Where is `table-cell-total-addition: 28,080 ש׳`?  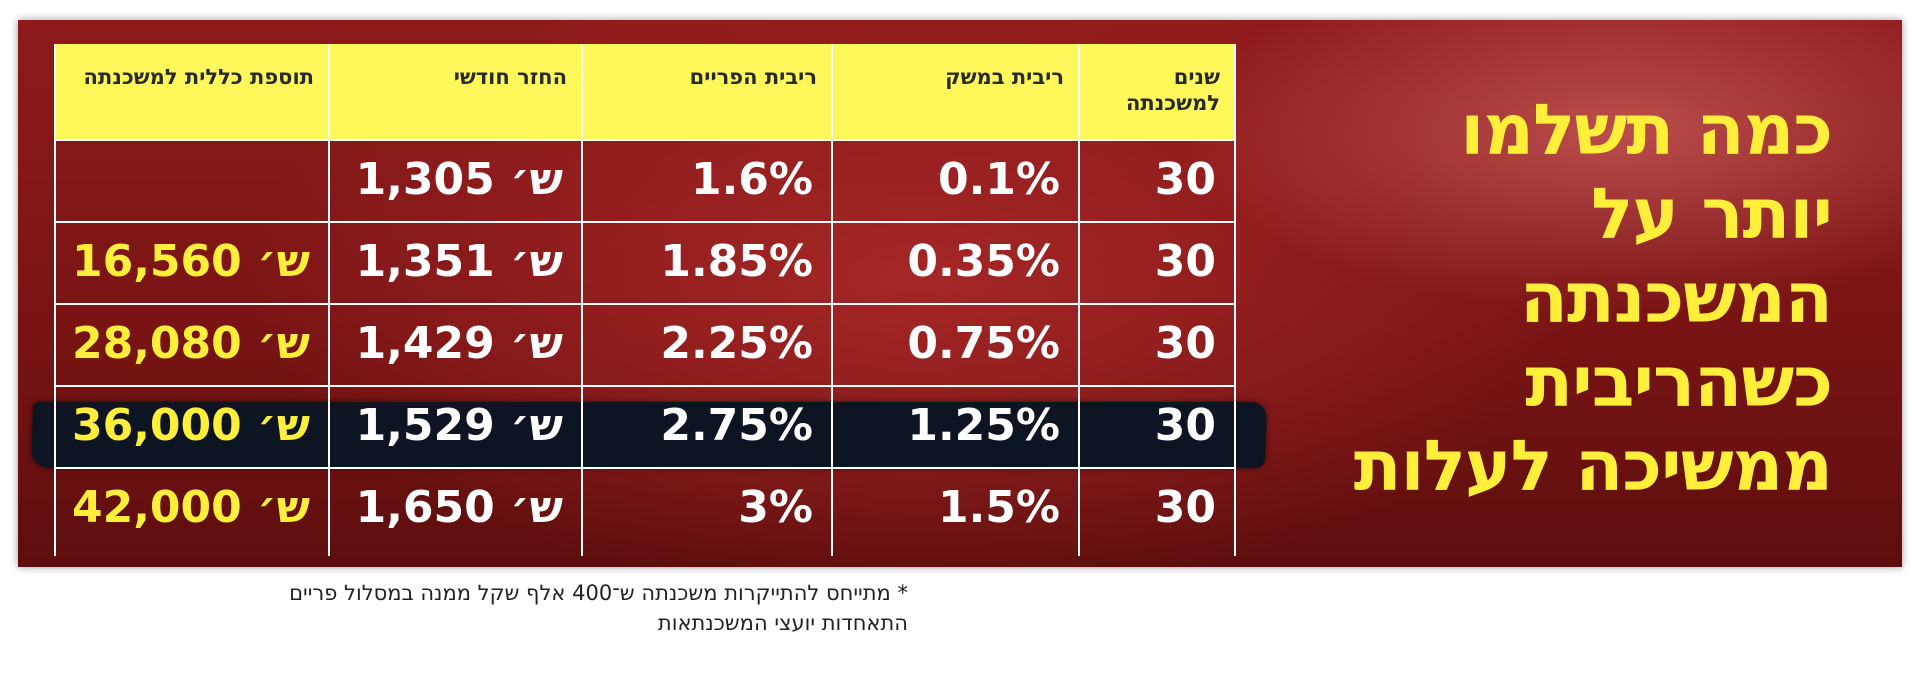 table-cell-total-addition: 28,080 ש׳ is located at coordinates (190, 343).